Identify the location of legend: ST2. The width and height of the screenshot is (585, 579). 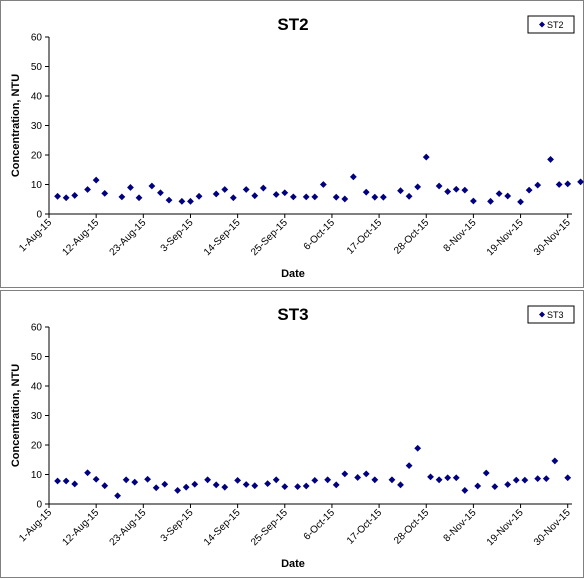
(551, 24).